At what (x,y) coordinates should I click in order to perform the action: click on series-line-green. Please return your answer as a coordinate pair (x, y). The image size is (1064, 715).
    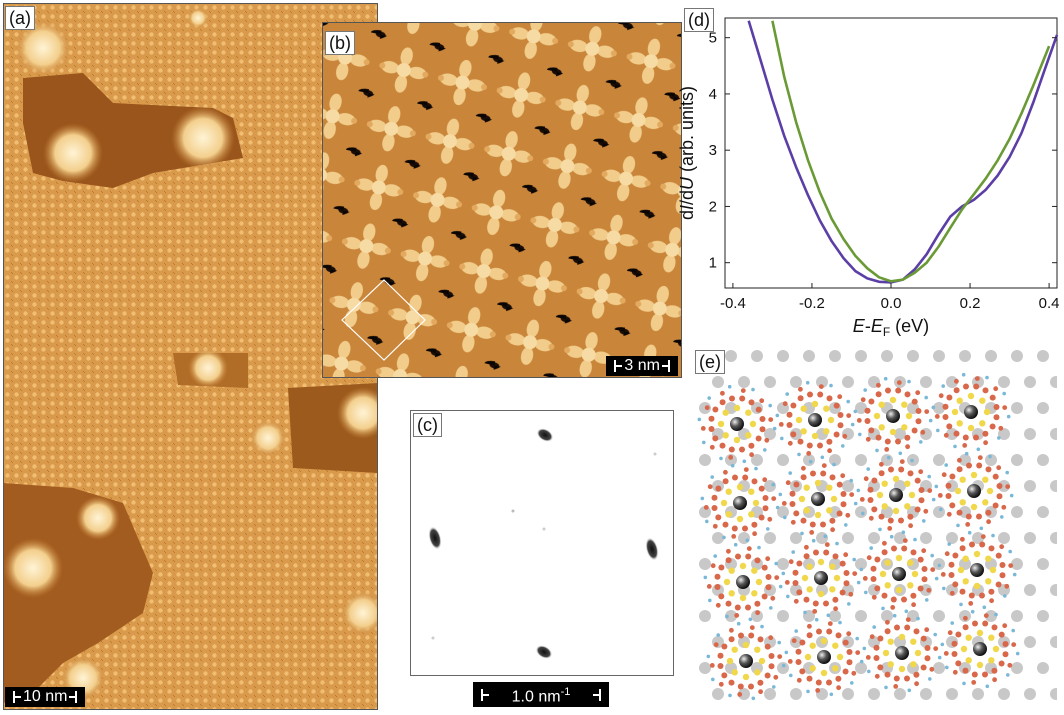
    Looking at the image, I should click on (911, 151).